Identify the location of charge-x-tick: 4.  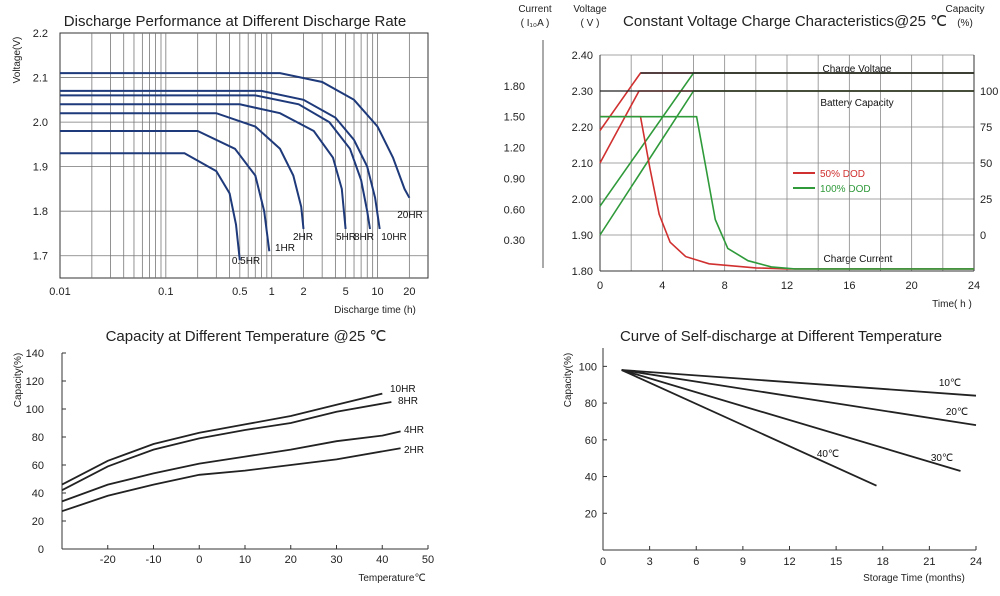
(662, 286).